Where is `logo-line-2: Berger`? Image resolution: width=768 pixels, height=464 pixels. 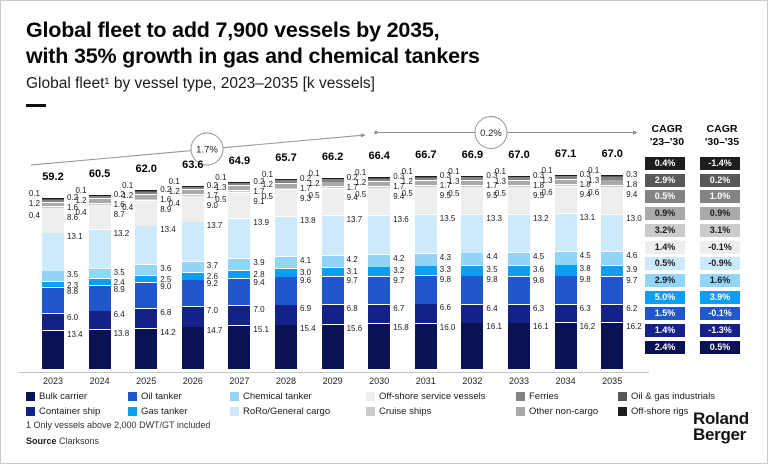
logo-line-2: Berger is located at coordinates (720, 434).